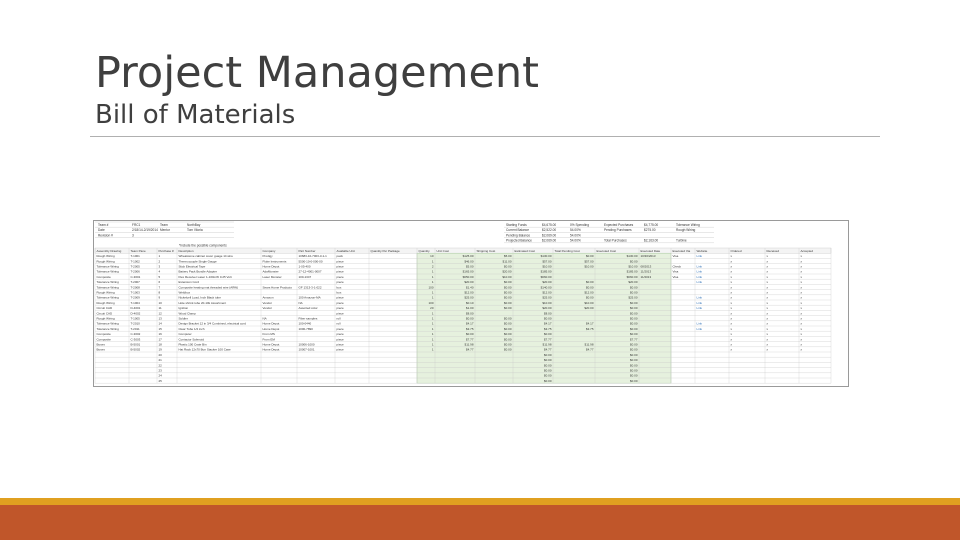  What do you see at coordinates (310, 298) in the screenshot?
I see `table-cell: 100 Amazon-MA` at bounding box center [310, 298].